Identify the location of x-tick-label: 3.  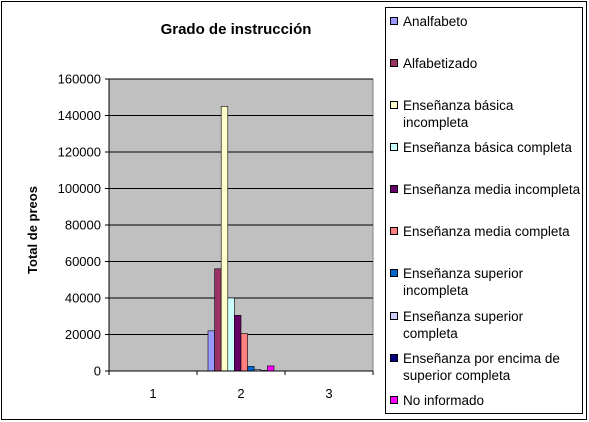
(328, 393).